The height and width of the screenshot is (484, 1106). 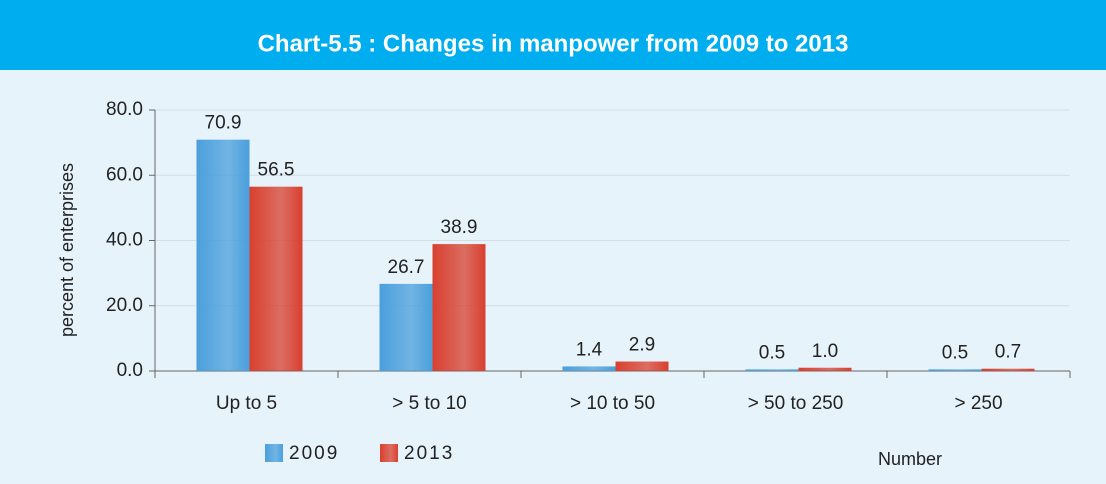 I want to click on data-label: 38.9, so click(x=459, y=227).